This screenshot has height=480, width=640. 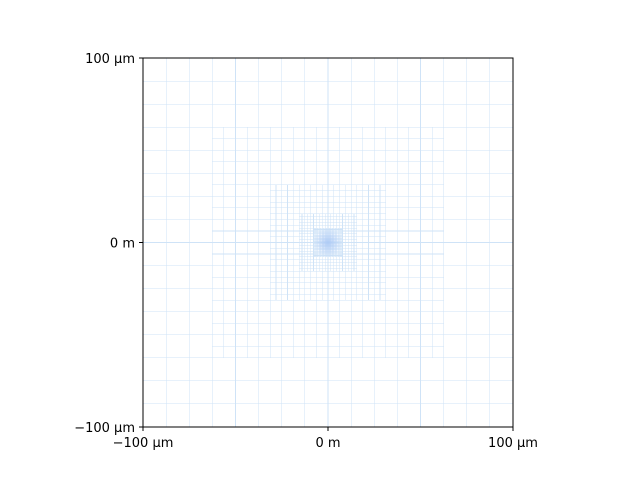 What do you see at coordinates (110, 59) in the screenshot?
I see `y-tick-label: 100 µm` at bounding box center [110, 59].